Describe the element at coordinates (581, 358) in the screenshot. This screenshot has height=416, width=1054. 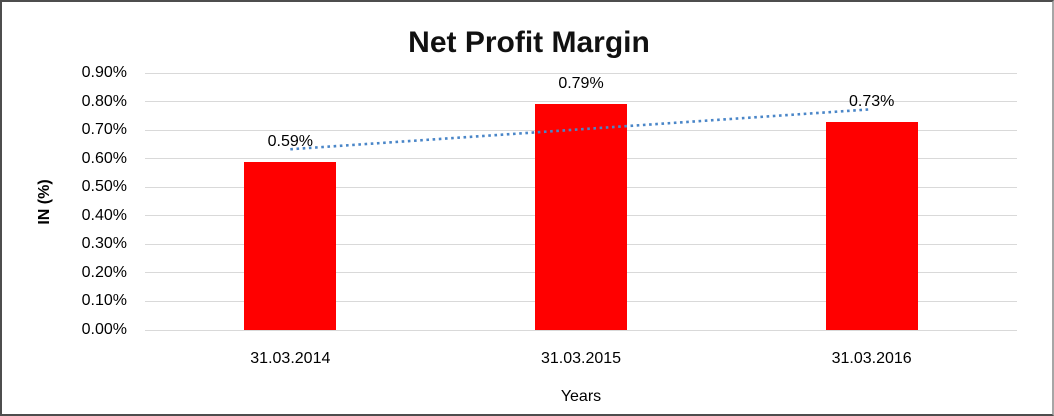
I see `x-axis-tick-label: 31.03.2015` at that location.